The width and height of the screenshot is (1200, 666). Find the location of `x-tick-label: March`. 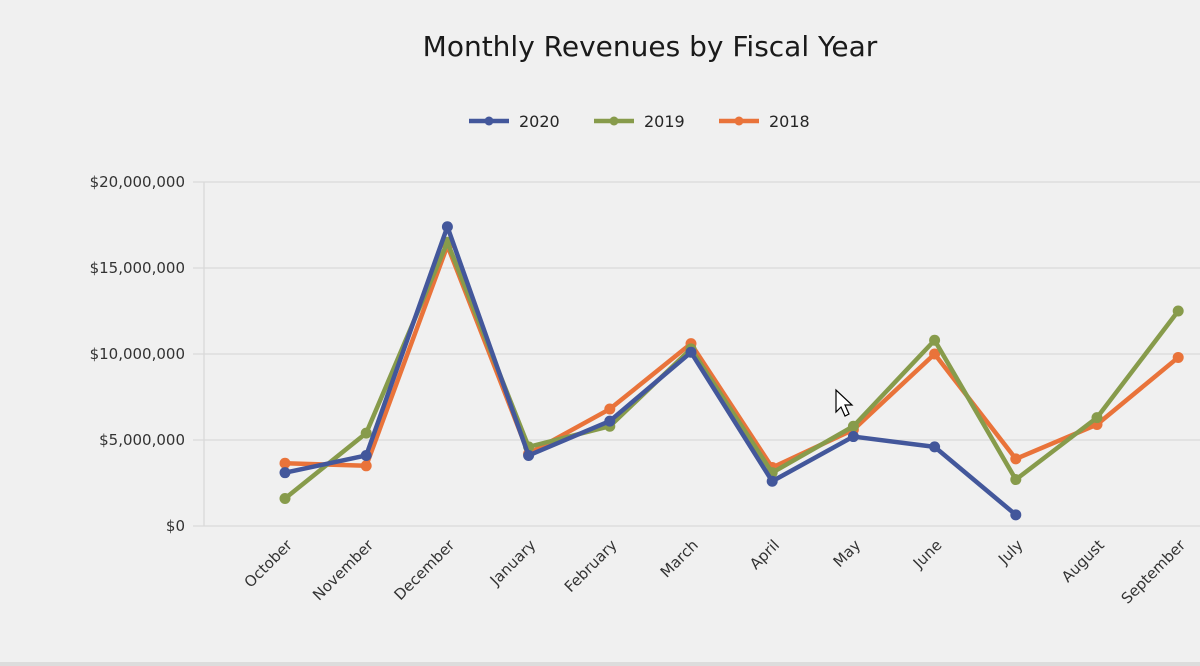

x-tick-label: March is located at coordinates (679, 558).